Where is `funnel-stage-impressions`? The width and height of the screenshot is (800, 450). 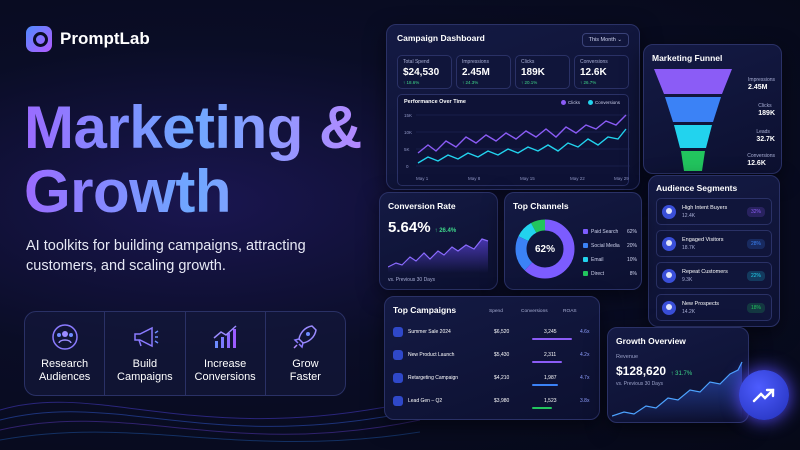 funnel-stage-impressions is located at coordinates (693, 81).